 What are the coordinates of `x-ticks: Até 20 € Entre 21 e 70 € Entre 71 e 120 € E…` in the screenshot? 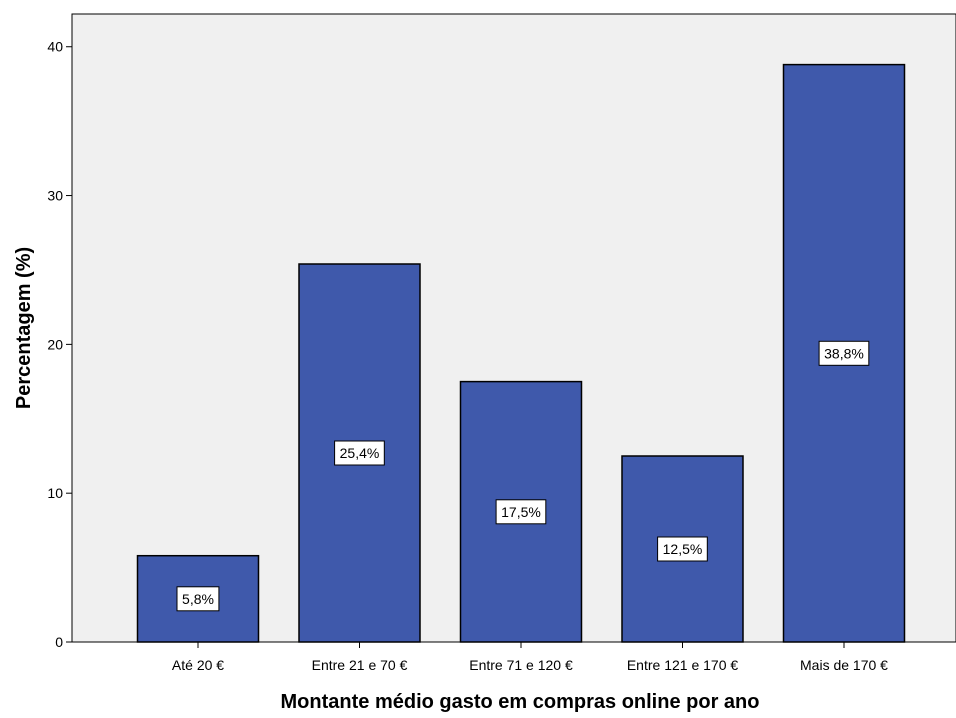 It's located at (530, 657).